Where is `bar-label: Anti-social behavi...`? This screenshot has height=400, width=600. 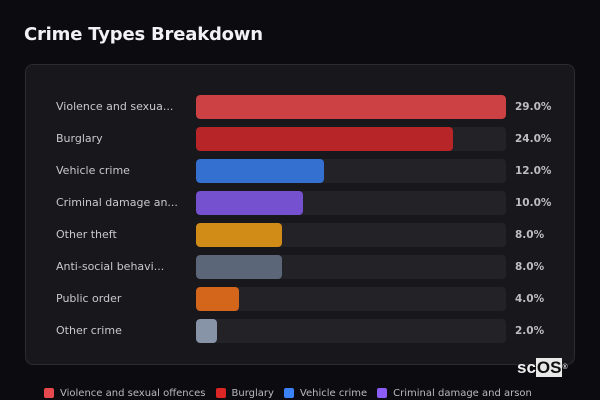 bar-label: Anti-social behavi... is located at coordinates (110, 266).